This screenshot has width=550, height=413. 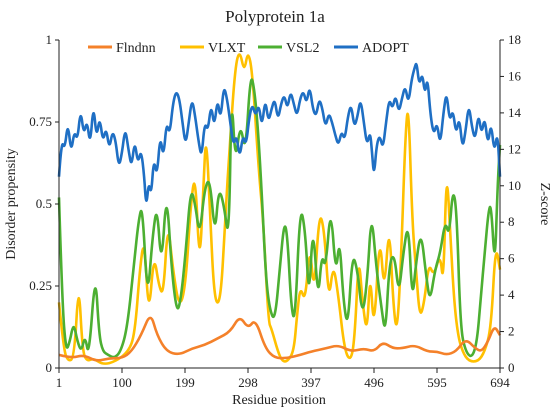 I want to click on x-tick-label: 199, so click(x=185, y=382).